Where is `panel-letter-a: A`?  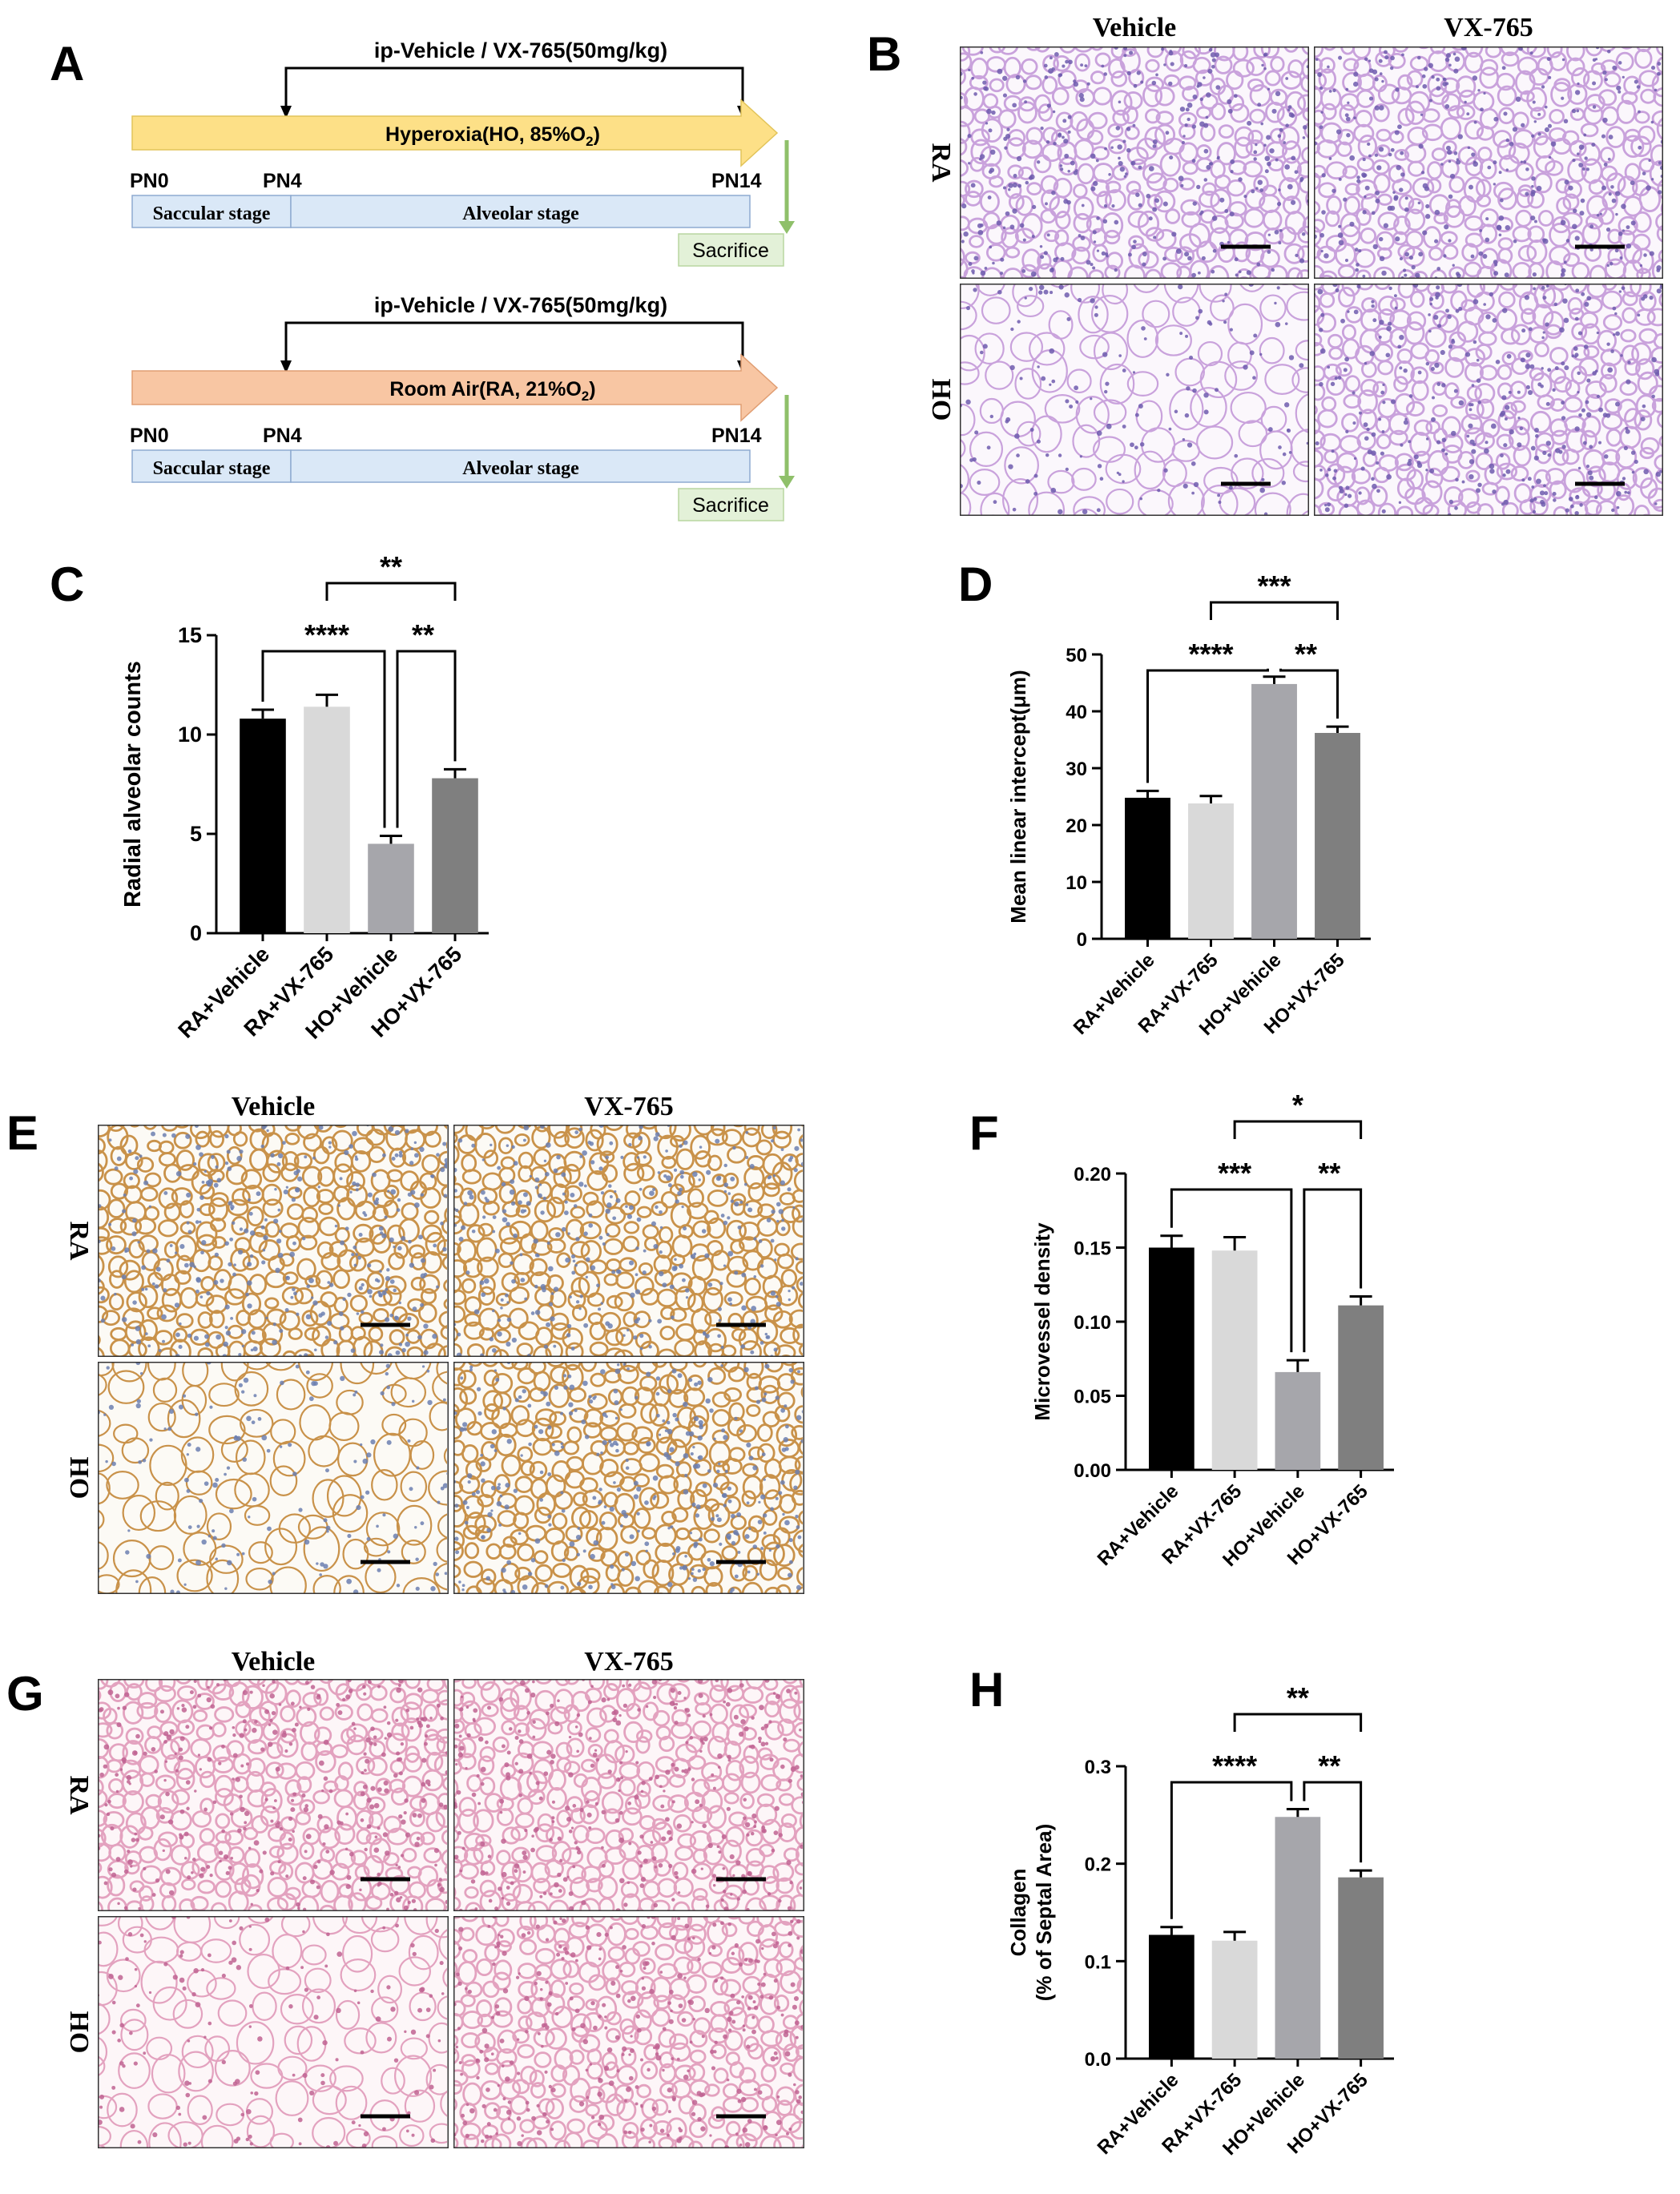 panel-letter-a: A is located at coordinates (67, 64).